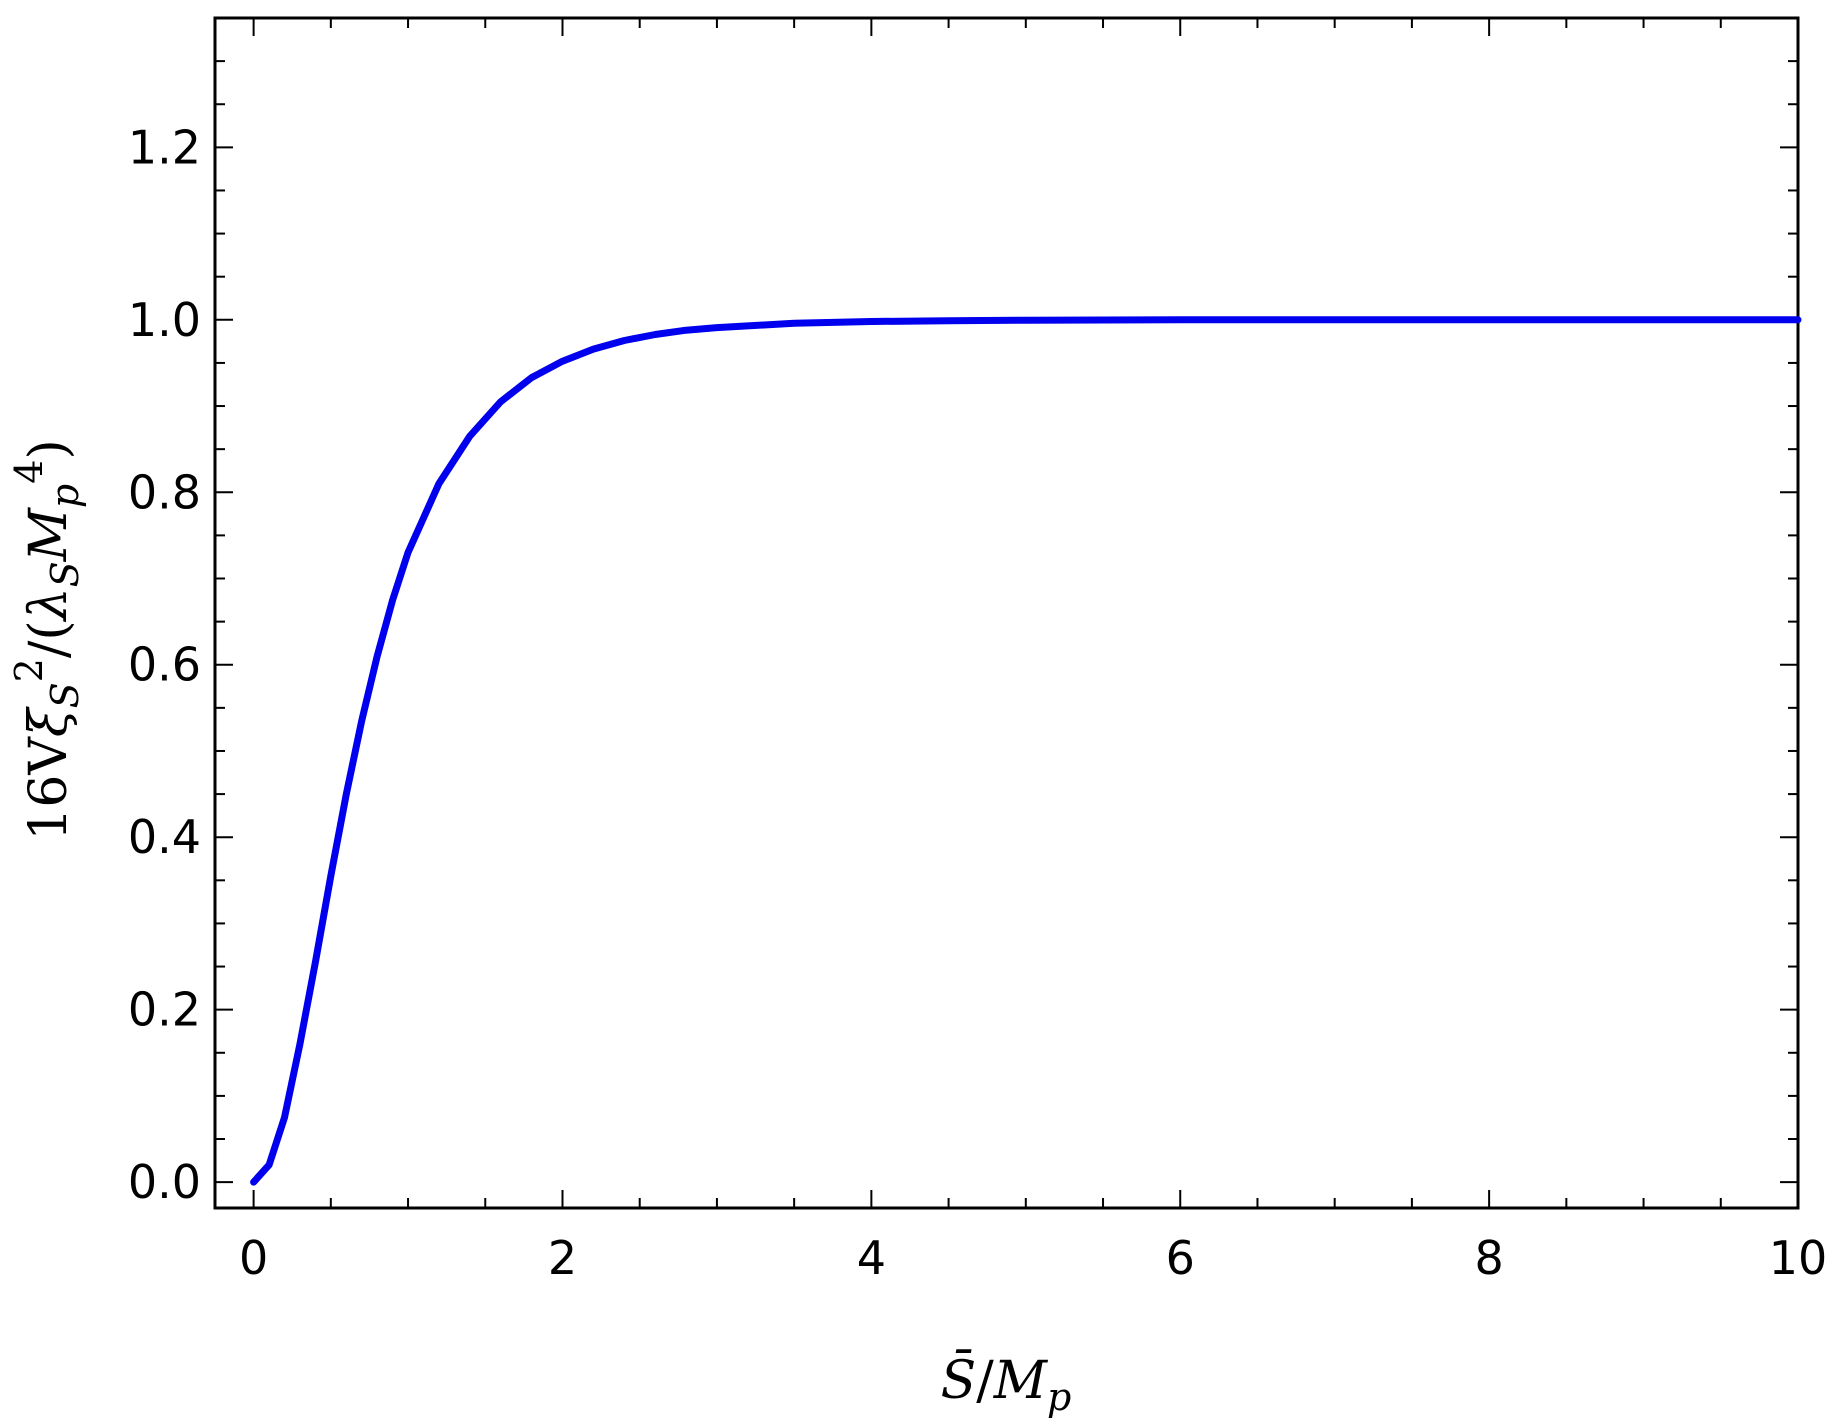  I want to click on y-tick-label: 0.0, so click(164, 1182).